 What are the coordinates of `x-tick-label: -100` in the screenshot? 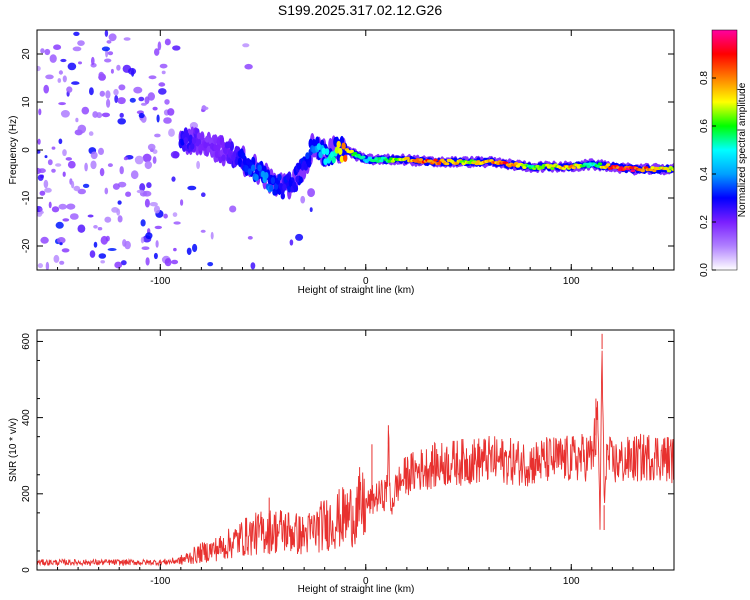 It's located at (160, 281).